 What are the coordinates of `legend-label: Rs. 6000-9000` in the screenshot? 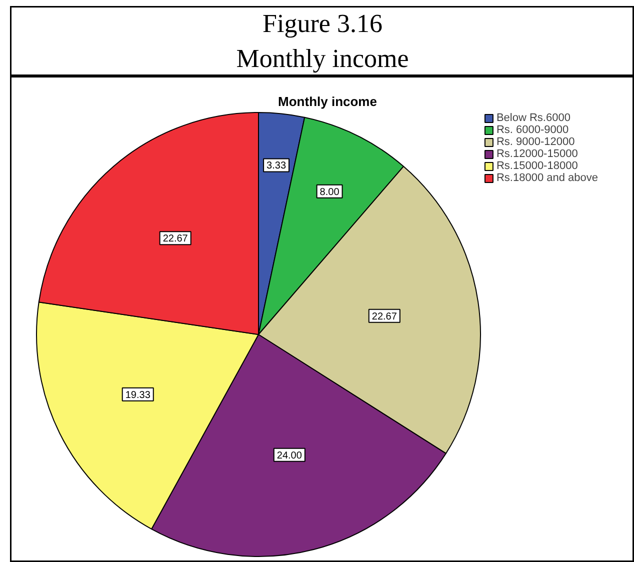 It's located at (532, 130).